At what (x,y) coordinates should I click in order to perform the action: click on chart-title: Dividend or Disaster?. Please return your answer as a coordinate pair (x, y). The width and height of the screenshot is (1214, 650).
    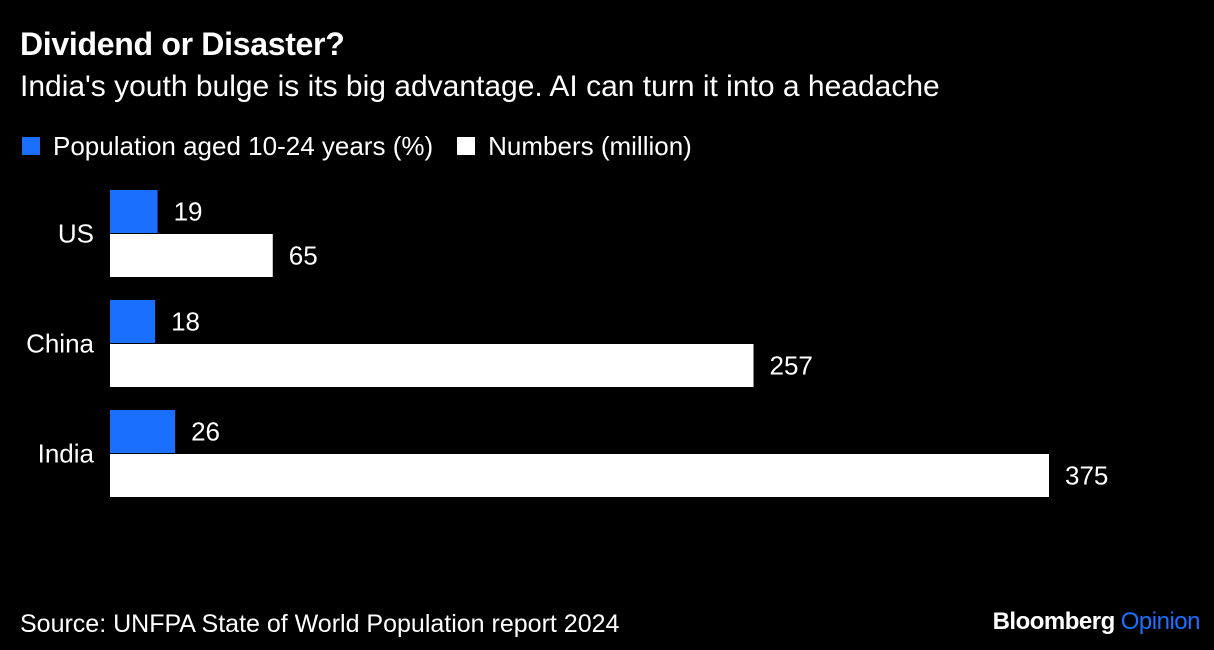
    Looking at the image, I should click on (182, 44).